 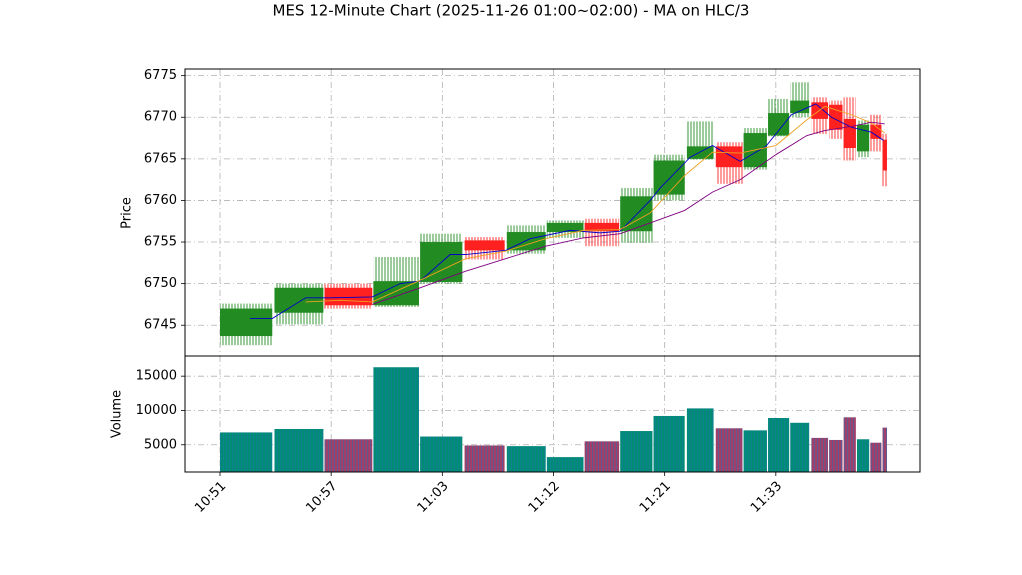 I want to click on y-tick-label: 6770, so click(x=160, y=117).